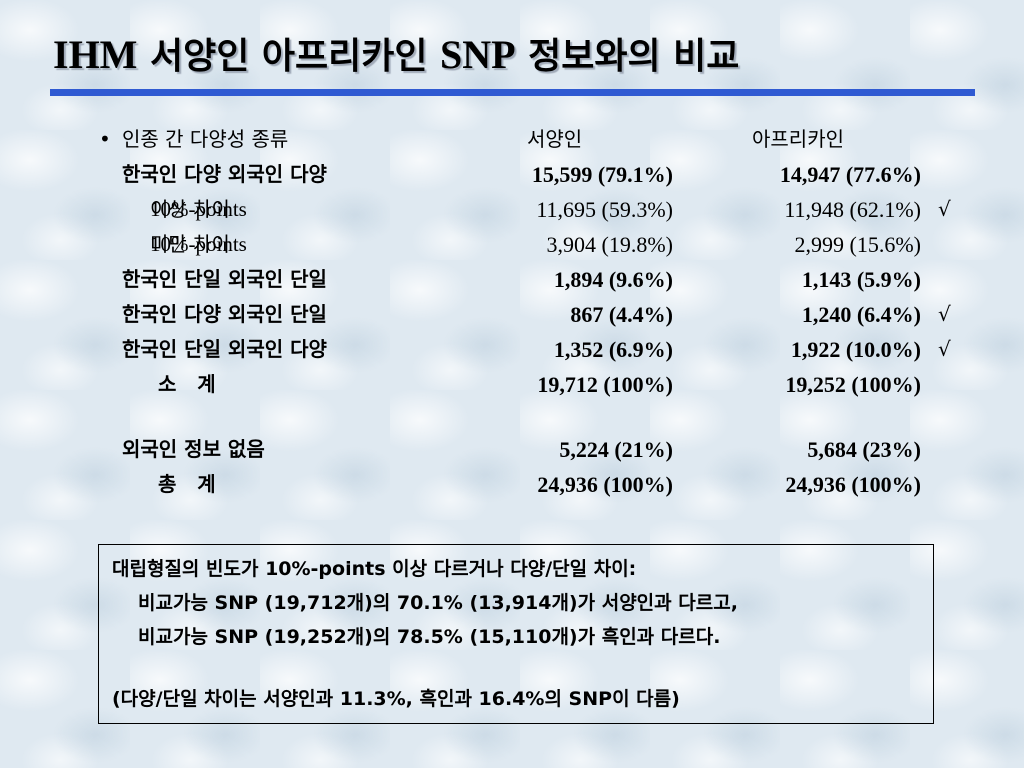 Image resolution: width=1024 pixels, height=768 pixels. Describe the element at coordinates (512, 314) in the screenshot. I see `table-row: 한국인 다양 외국인 단일 867 (4.4%) 1,240 (6.4%) √` at that location.